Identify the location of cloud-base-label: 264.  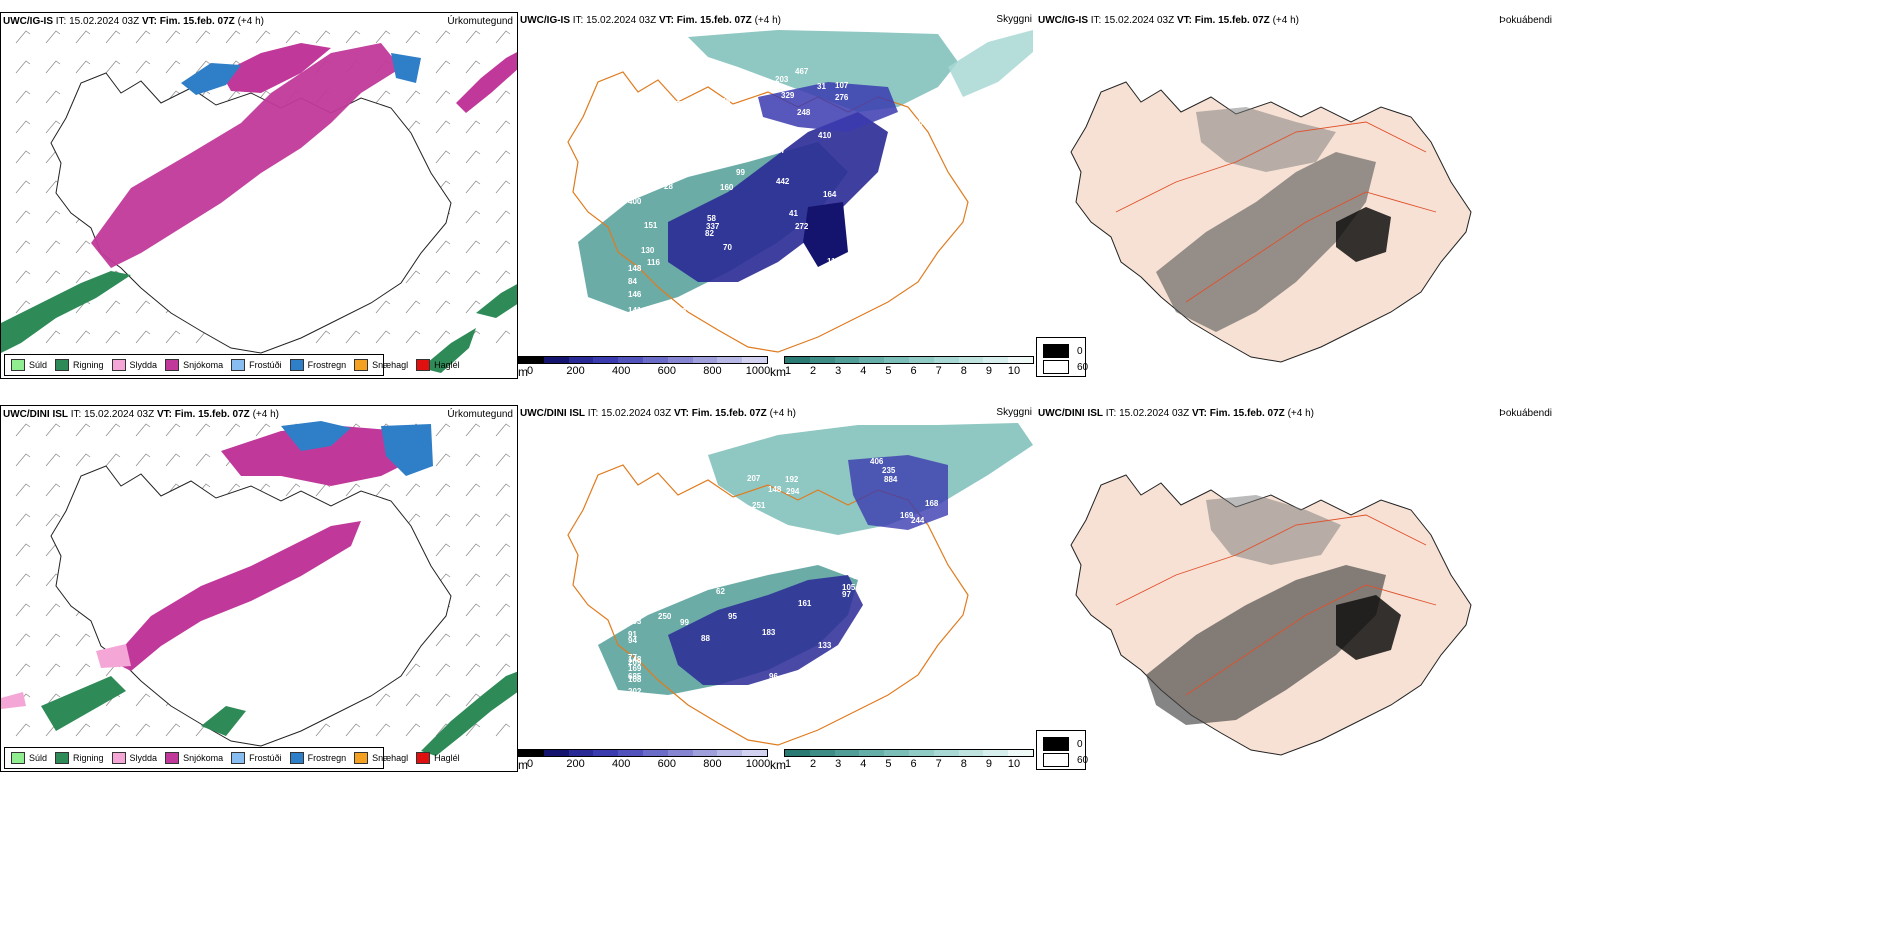
(875, 583).